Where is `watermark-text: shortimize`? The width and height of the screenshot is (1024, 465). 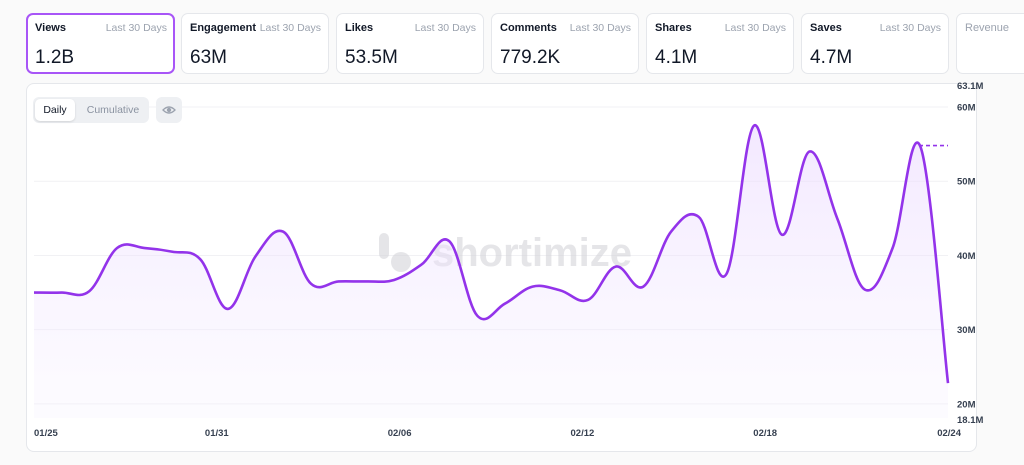 watermark-text: shortimize is located at coordinates (532, 253).